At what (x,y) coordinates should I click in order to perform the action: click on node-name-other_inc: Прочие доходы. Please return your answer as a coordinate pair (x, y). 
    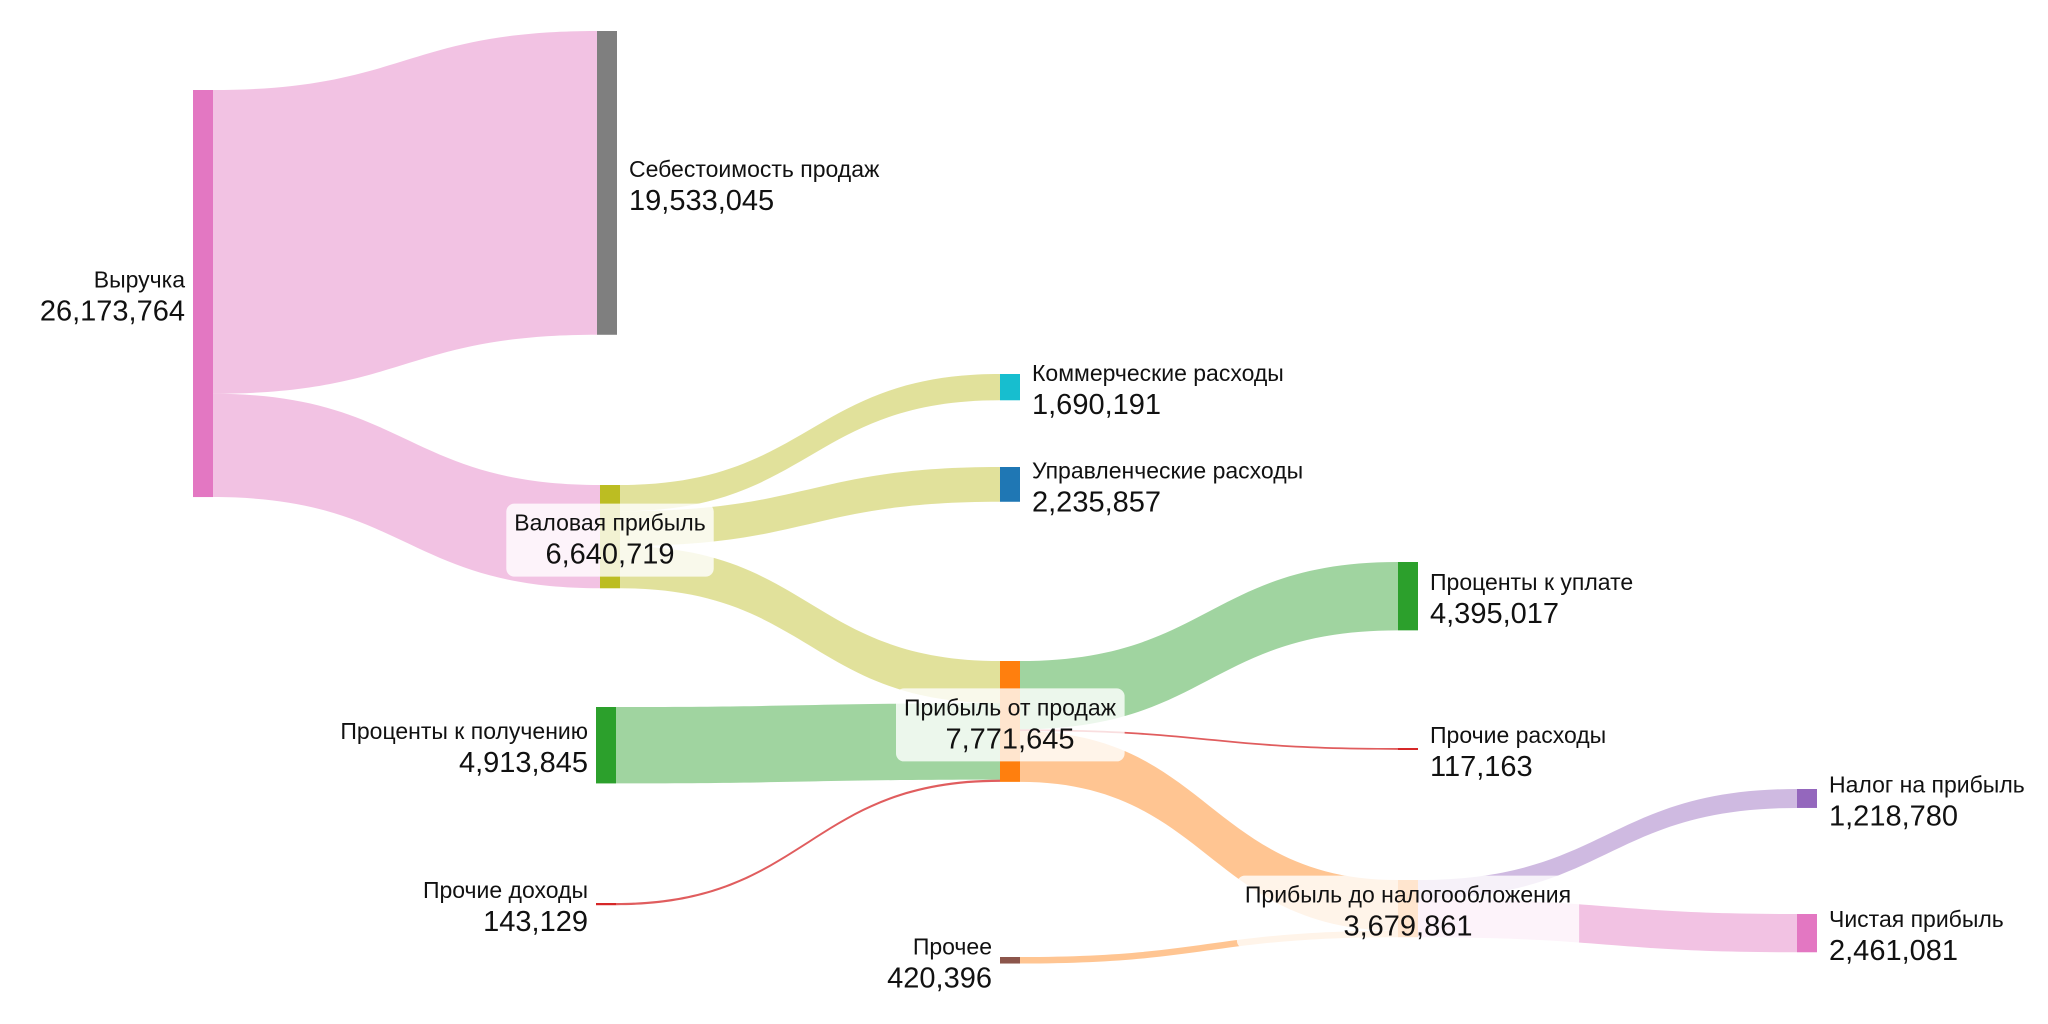
    Looking at the image, I should click on (505, 890).